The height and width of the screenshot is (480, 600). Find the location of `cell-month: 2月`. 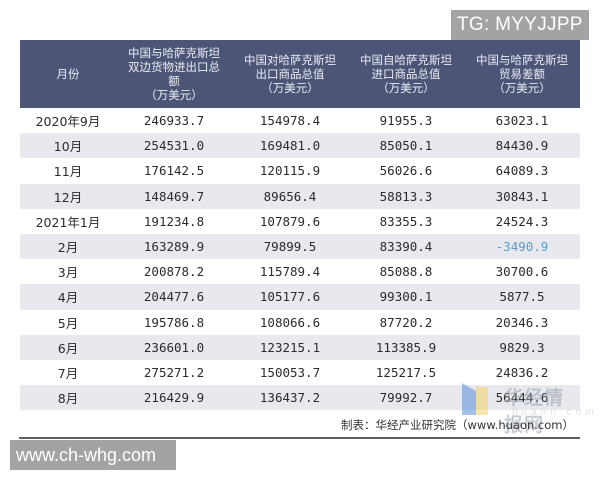

cell-month: 2月 is located at coordinates (68, 246).